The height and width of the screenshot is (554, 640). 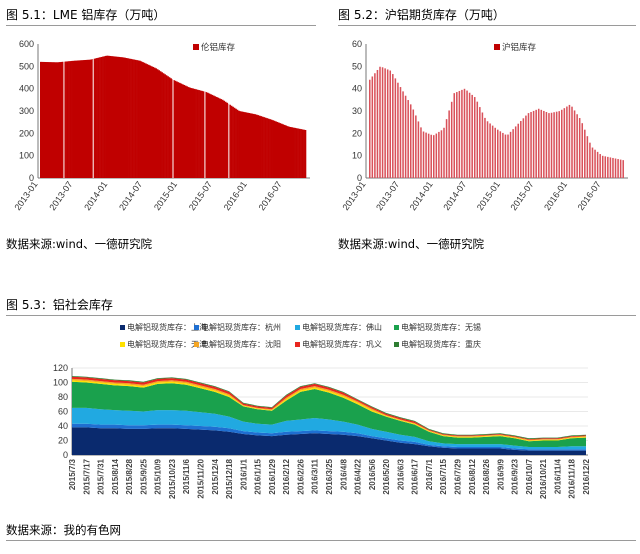 I want to click on shfe-ytick: 10, so click(x=357, y=156).